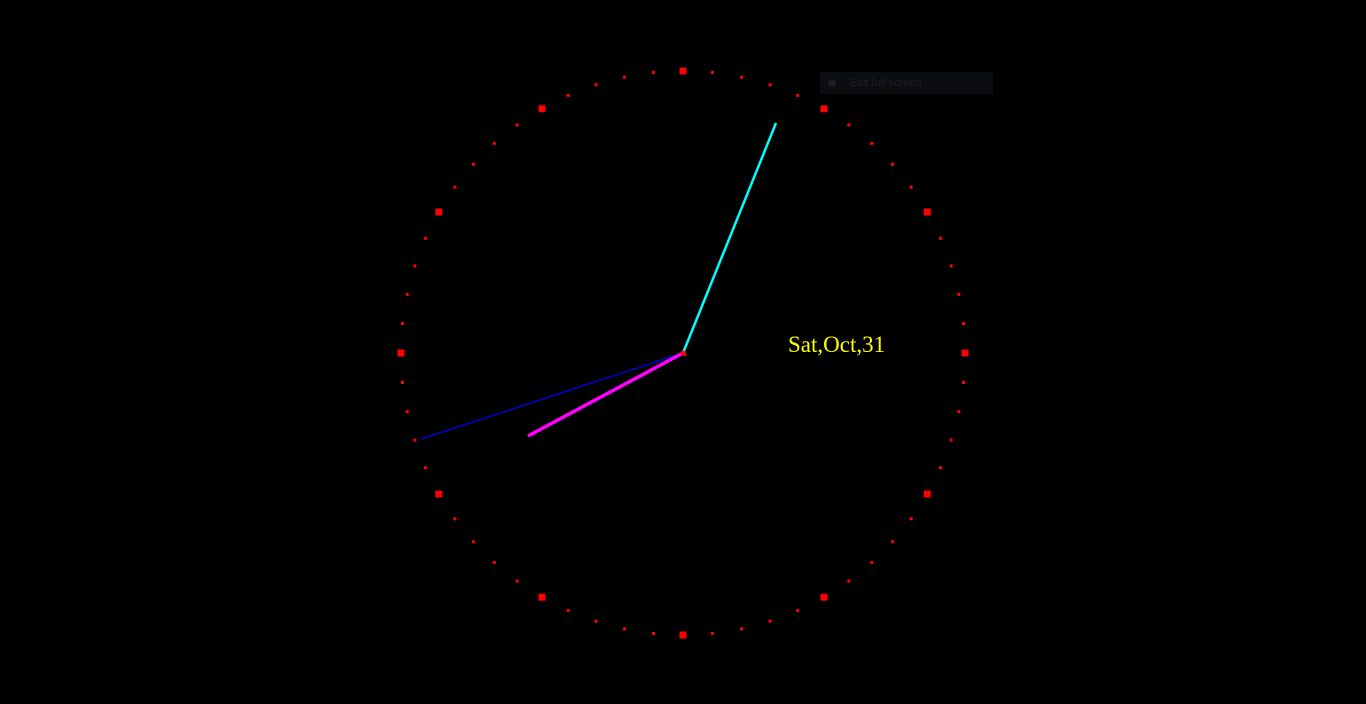 The width and height of the screenshot is (1366, 704). I want to click on hour-hand, so click(605, 394).